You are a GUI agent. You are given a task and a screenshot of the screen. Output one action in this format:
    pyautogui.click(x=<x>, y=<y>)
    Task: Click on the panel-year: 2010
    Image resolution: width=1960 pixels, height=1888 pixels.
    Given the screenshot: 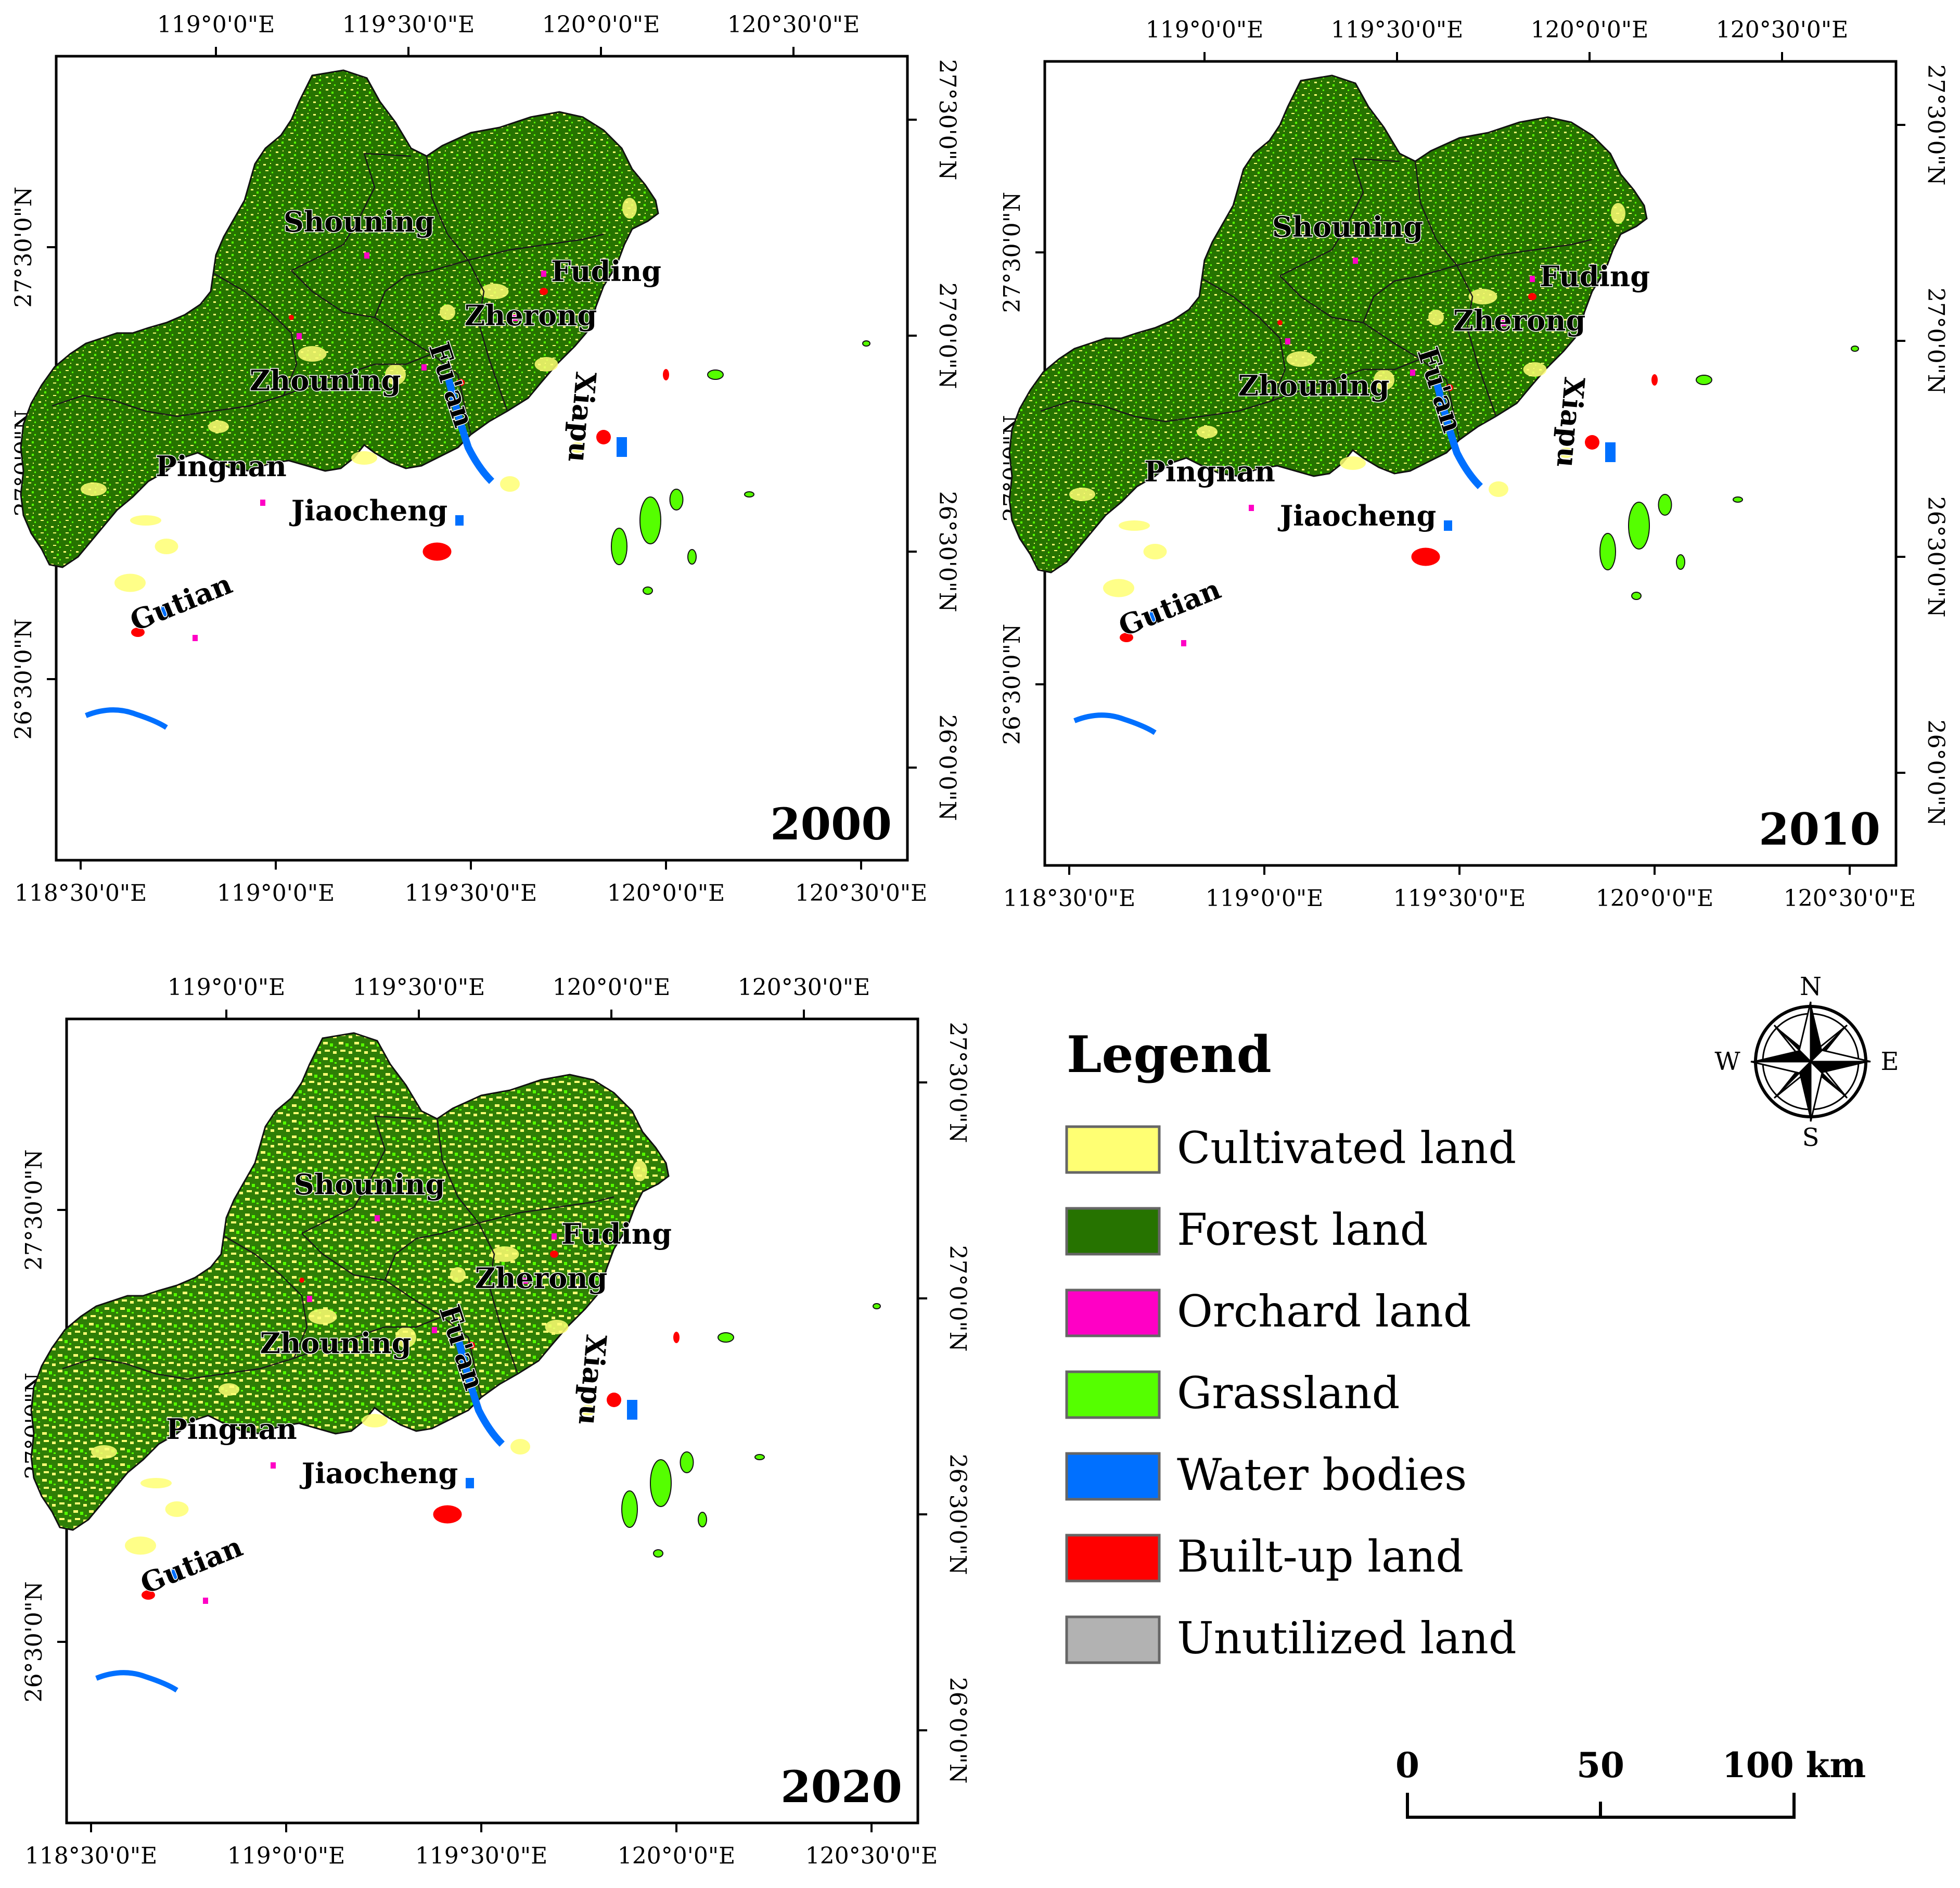 What is the action you would take?
    pyautogui.click(x=1819, y=829)
    